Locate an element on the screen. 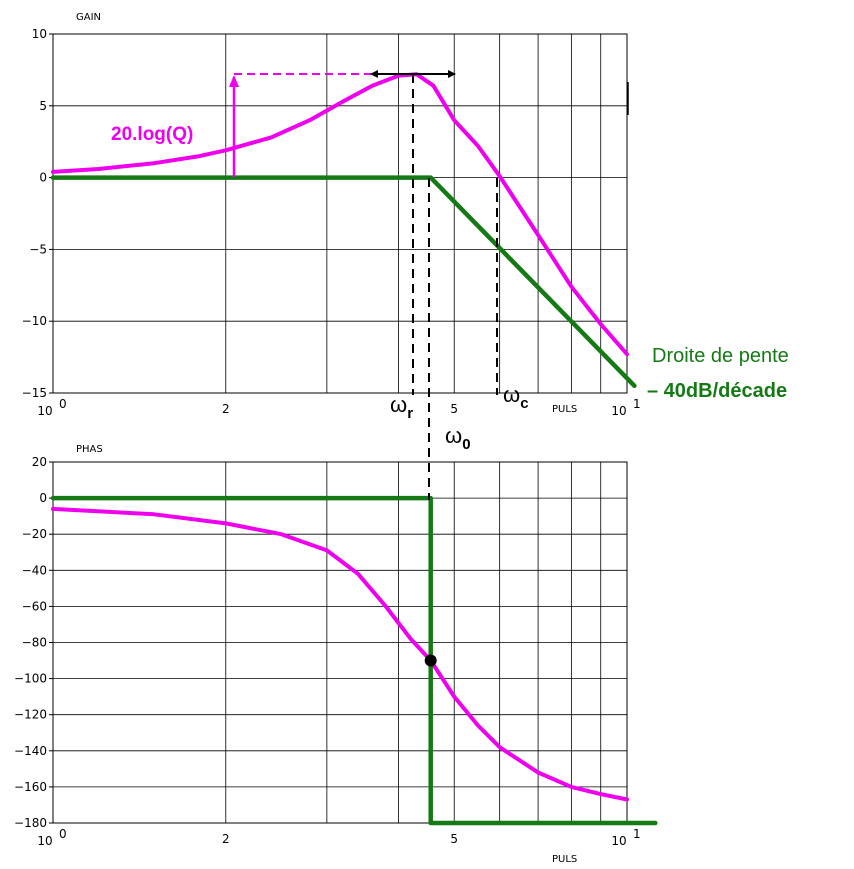 The height and width of the screenshot is (869, 854). phase-axis-title: PHAS is located at coordinates (89, 449).